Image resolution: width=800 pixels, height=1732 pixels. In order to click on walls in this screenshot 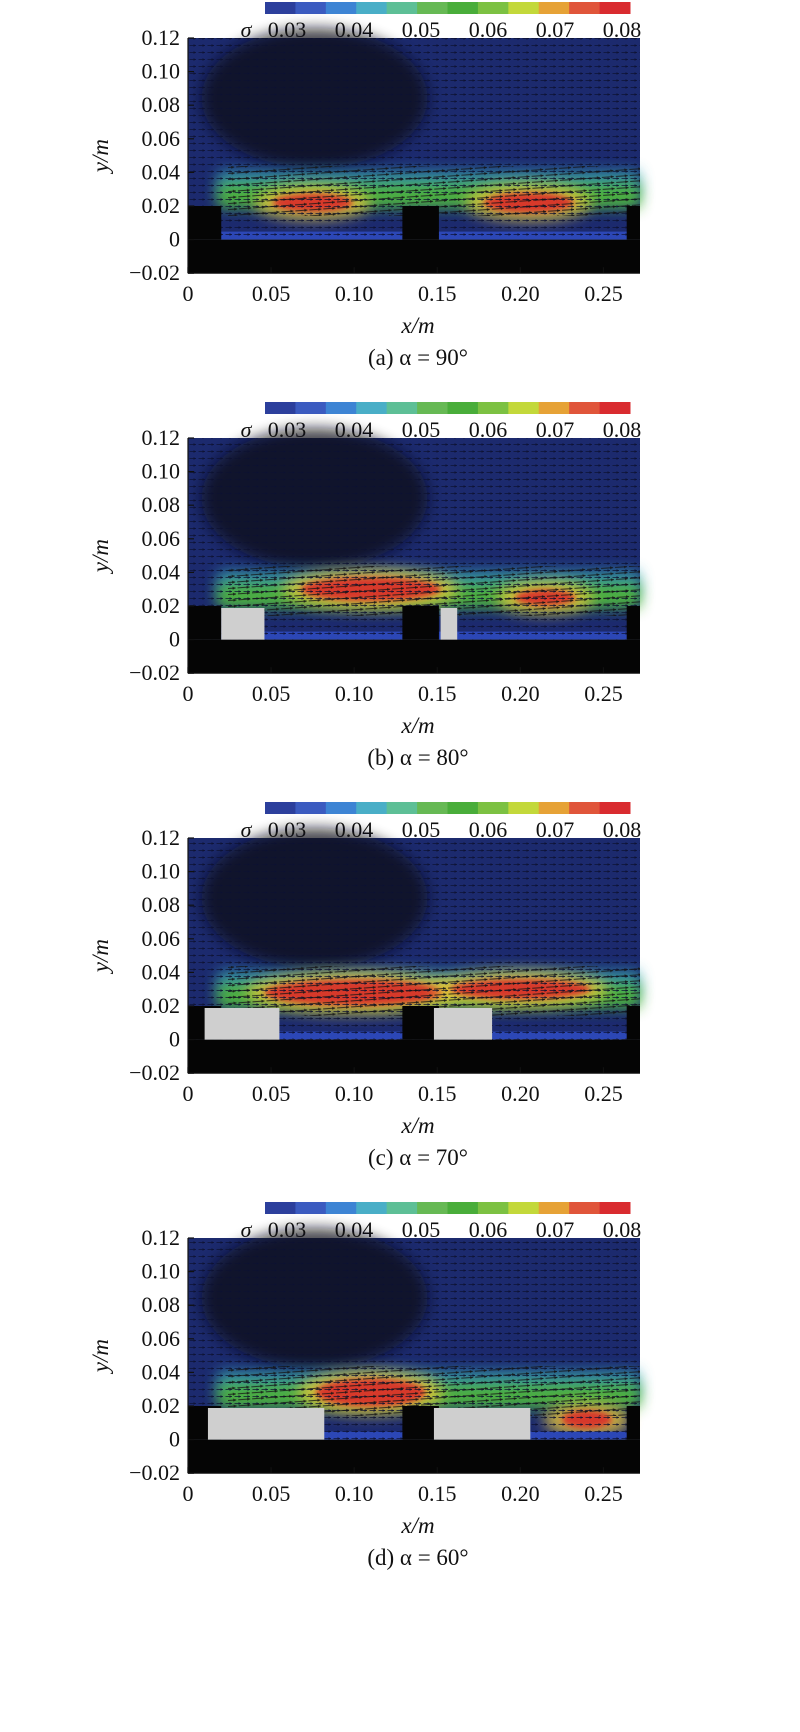, I will do `click(414, 1040)`.